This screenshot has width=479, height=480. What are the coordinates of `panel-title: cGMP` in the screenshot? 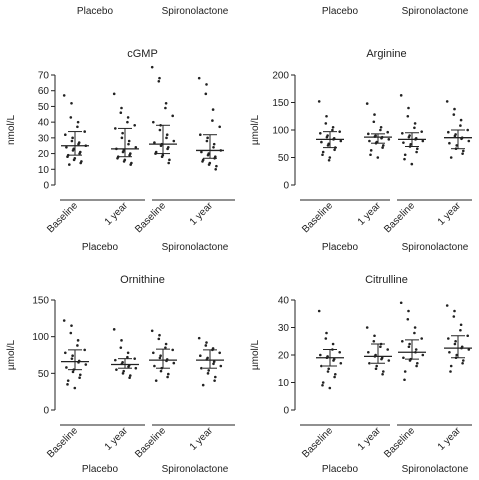 It's located at (142, 54).